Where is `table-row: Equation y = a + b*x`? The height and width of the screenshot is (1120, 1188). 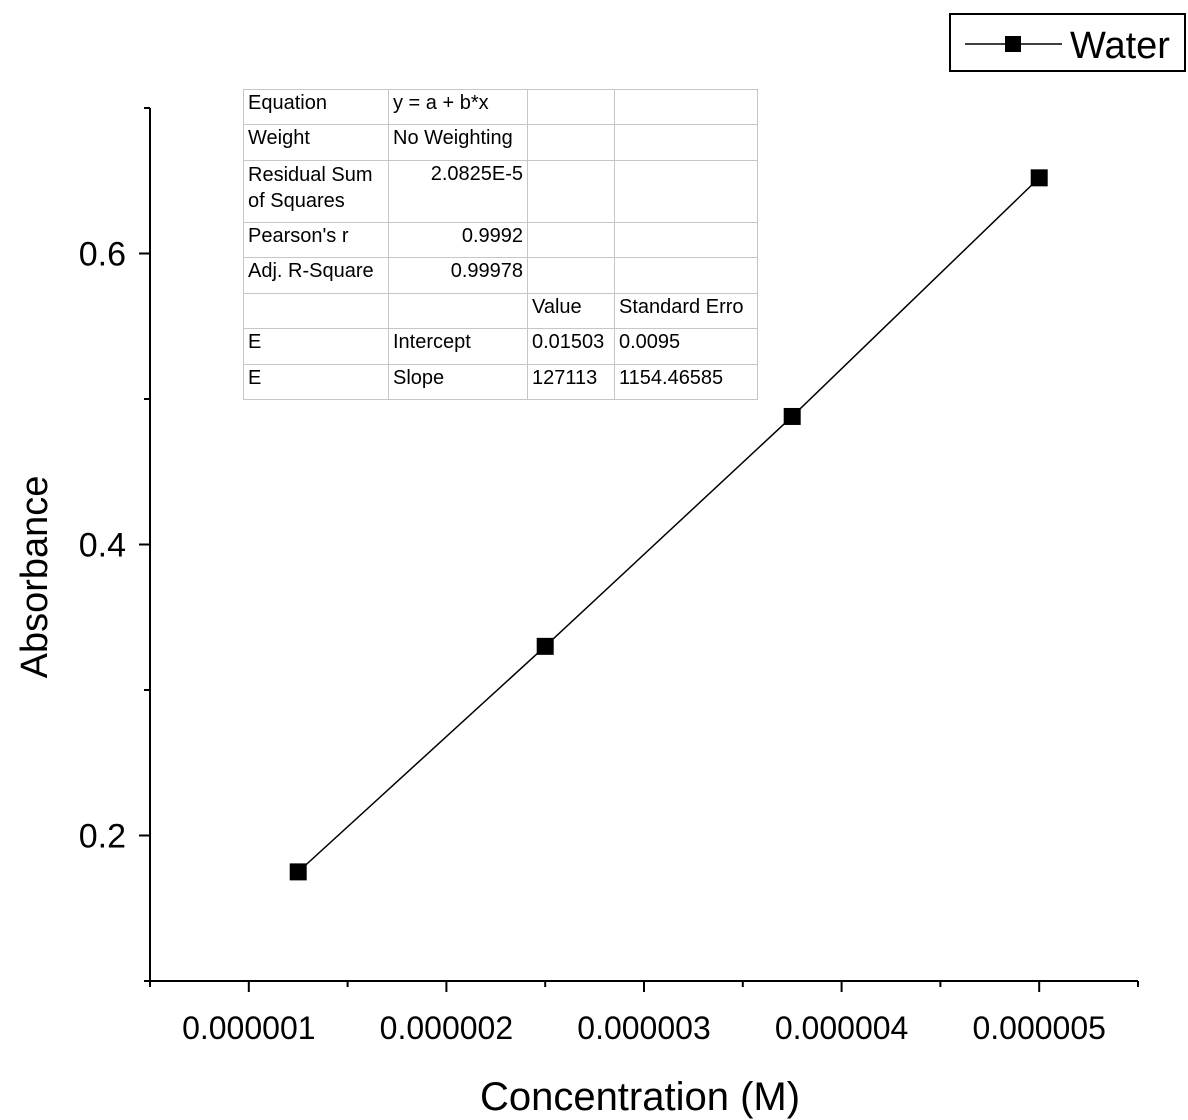 table-row: Equation y = a + b*x is located at coordinates (500, 107).